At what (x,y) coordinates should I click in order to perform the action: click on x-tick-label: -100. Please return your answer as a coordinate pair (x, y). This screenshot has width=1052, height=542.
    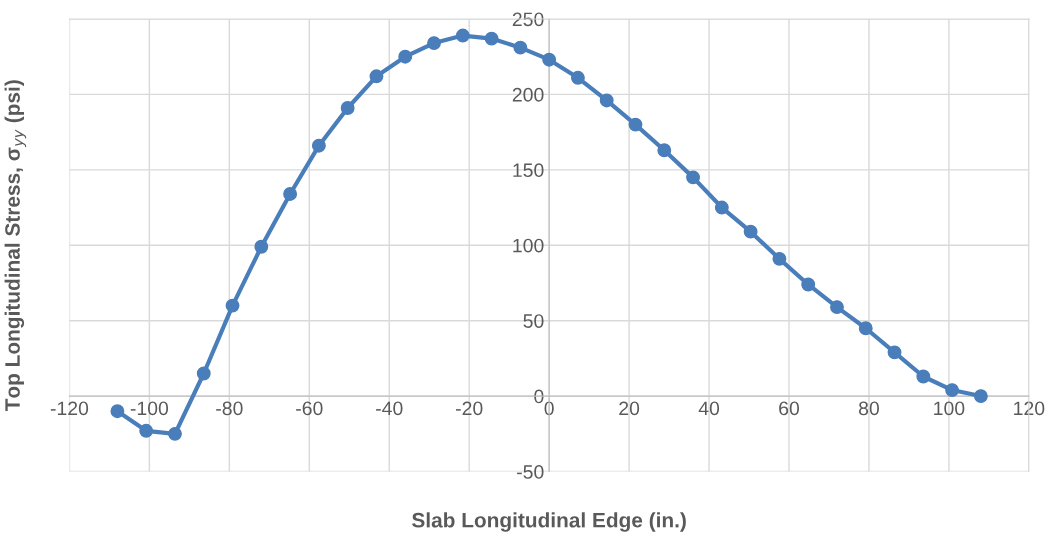
    Looking at the image, I should click on (149, 408).